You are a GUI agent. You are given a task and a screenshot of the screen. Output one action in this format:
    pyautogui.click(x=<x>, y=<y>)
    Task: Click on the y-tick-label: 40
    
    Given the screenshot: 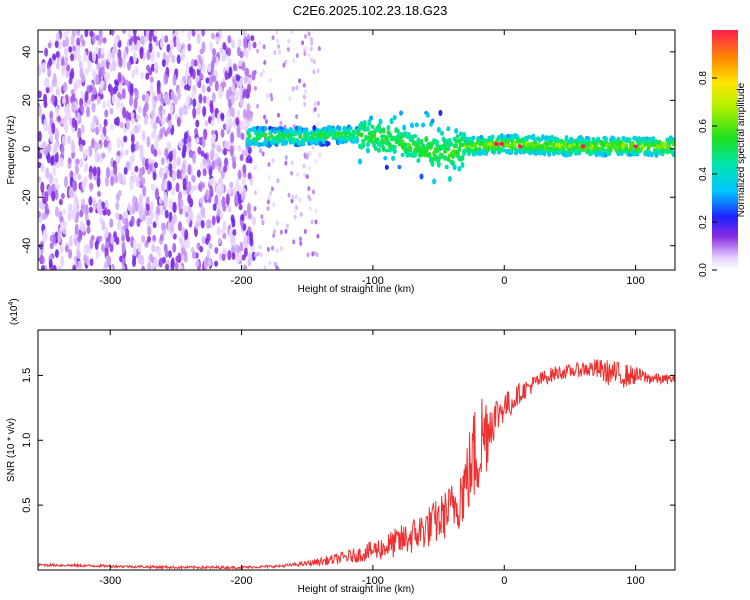 What is the action you would take?
    pyautogui.click(x=27, y=52)
    